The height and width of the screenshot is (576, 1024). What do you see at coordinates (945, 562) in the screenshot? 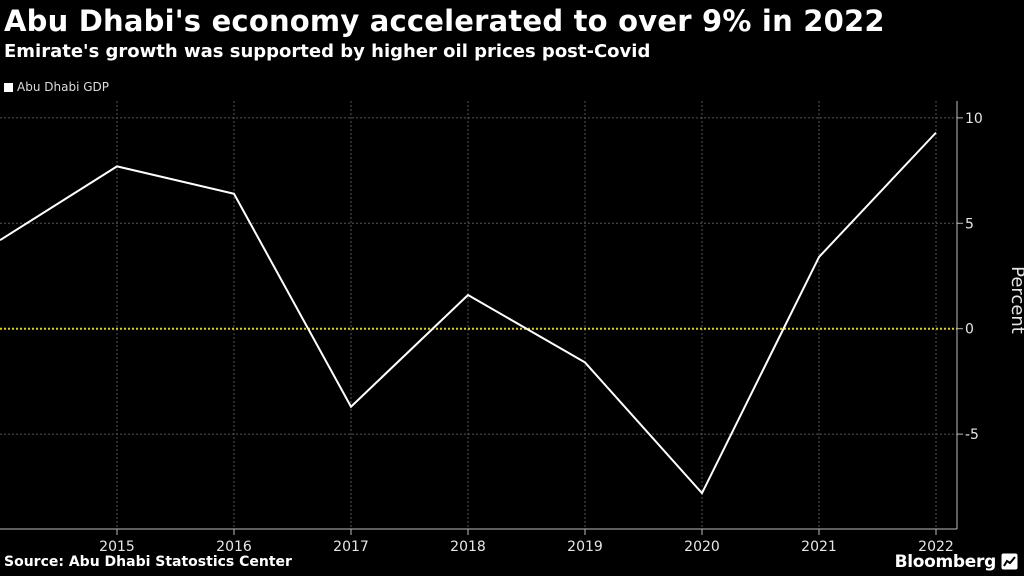
I see `brand-name: Bloomberg` at bounding box center [945, 562].